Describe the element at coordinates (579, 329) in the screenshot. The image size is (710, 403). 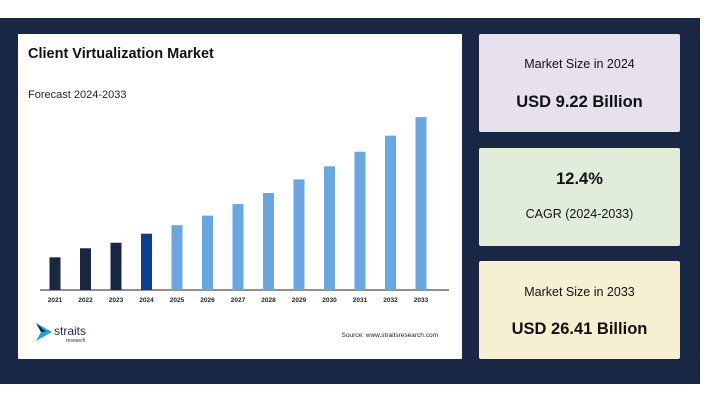
I see `stat-value-market-2033: USD 26.41 Billion` at that location.